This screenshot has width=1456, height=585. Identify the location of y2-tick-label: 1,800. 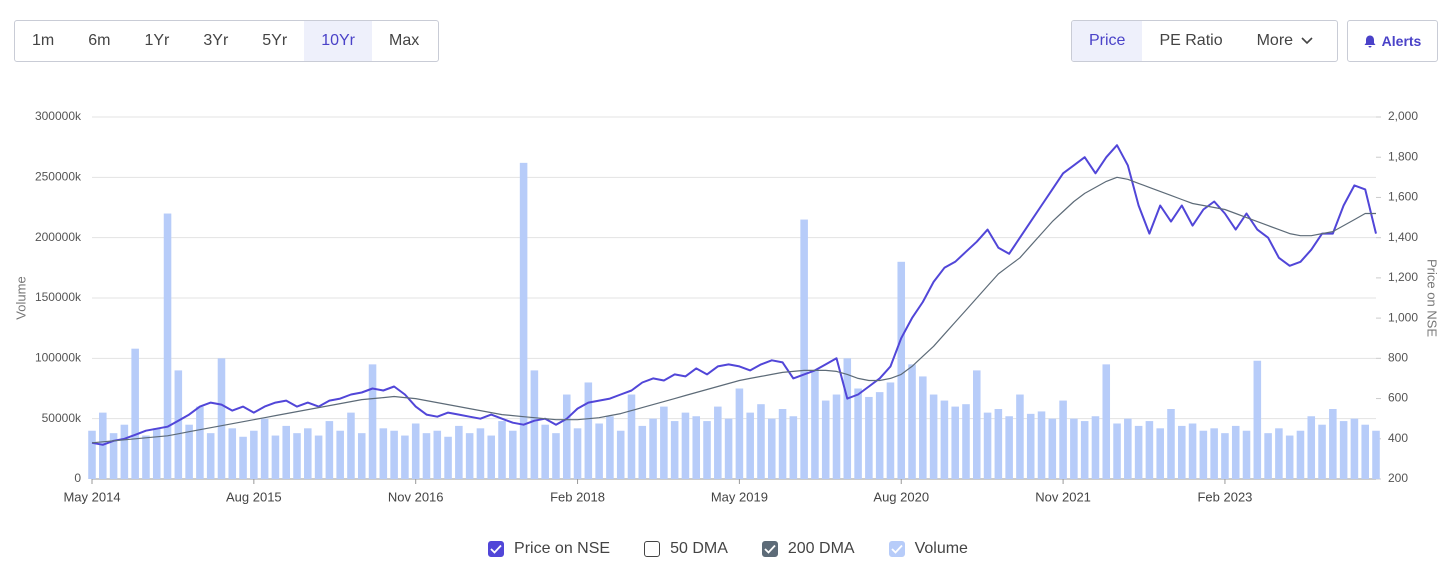
(1403, 156).